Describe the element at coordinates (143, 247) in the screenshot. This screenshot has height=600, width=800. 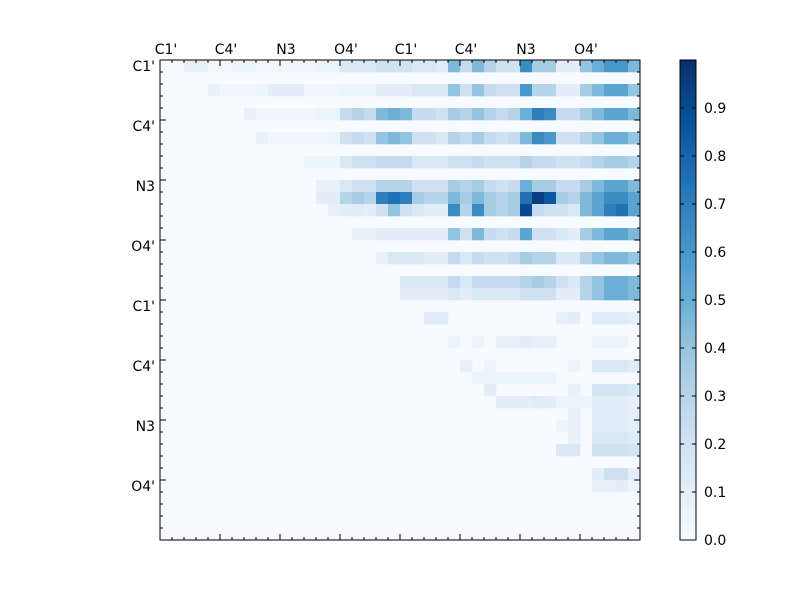
I see `y-tick-label: O4'` at that location.